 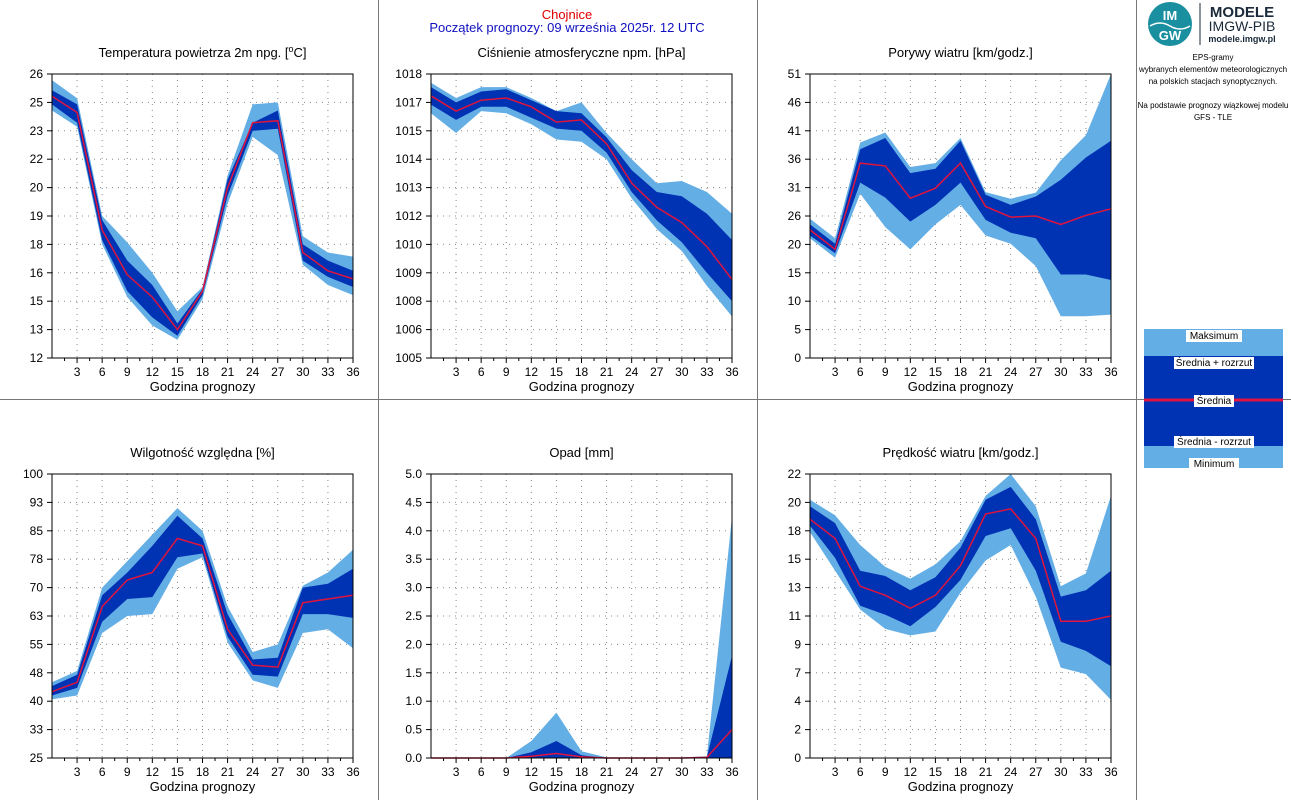 What do you see at coordinates (408, 244) in the screenshot?
I see `y-tick-label: 1010` at bounding box center [408, 244].